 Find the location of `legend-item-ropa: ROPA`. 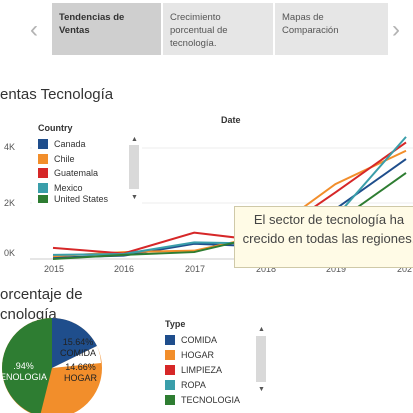

legend-item-ropa: ROPA is located at coordinates (202, 384).